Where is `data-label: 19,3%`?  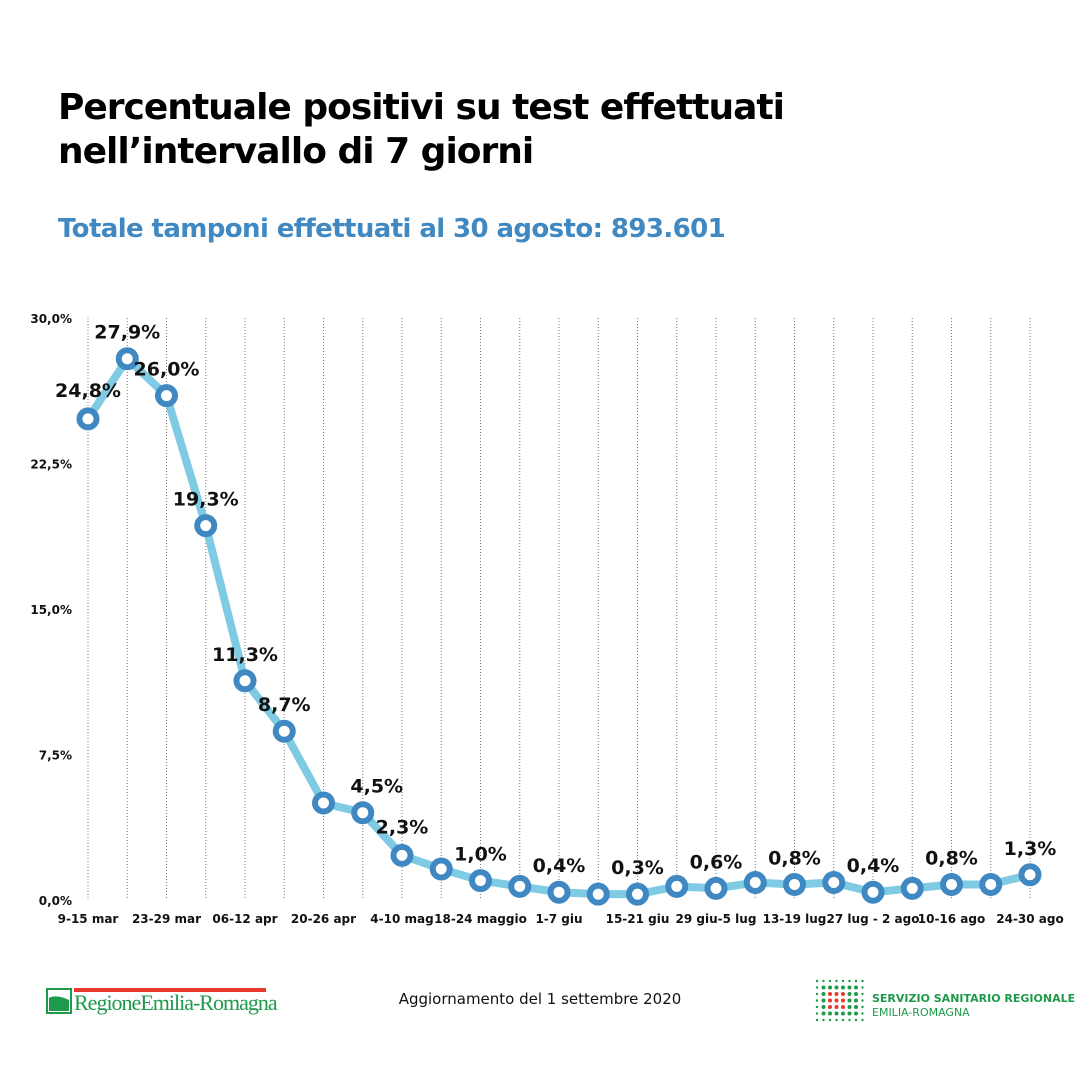 data-label: 19,3% is located at coordinates (206, 500).